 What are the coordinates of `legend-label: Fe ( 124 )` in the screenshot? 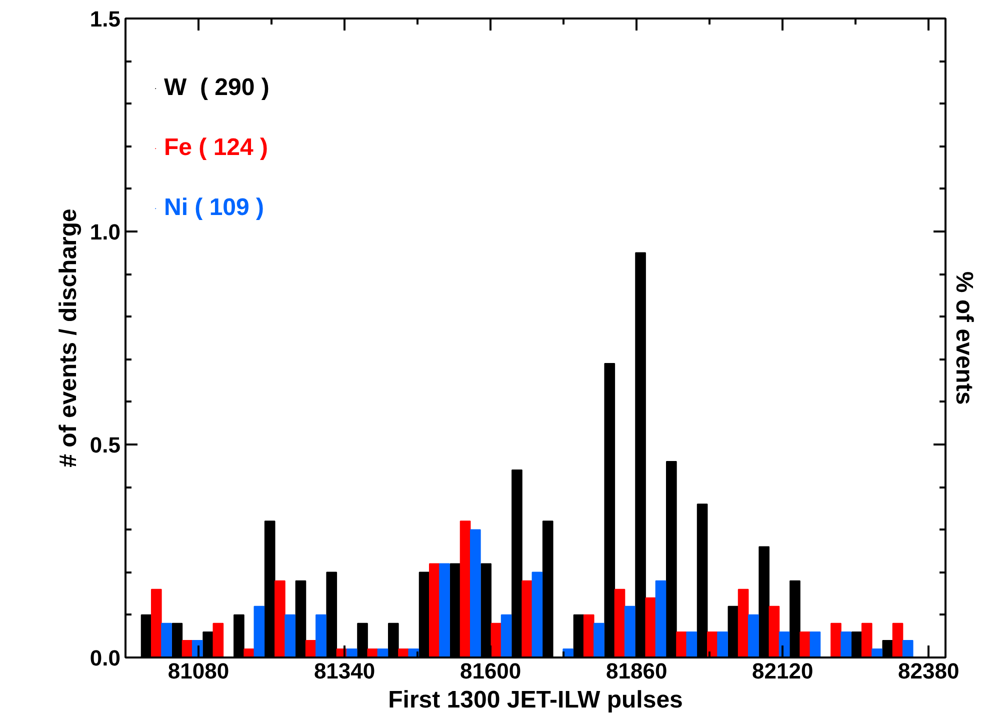 It's located at (216, 148).